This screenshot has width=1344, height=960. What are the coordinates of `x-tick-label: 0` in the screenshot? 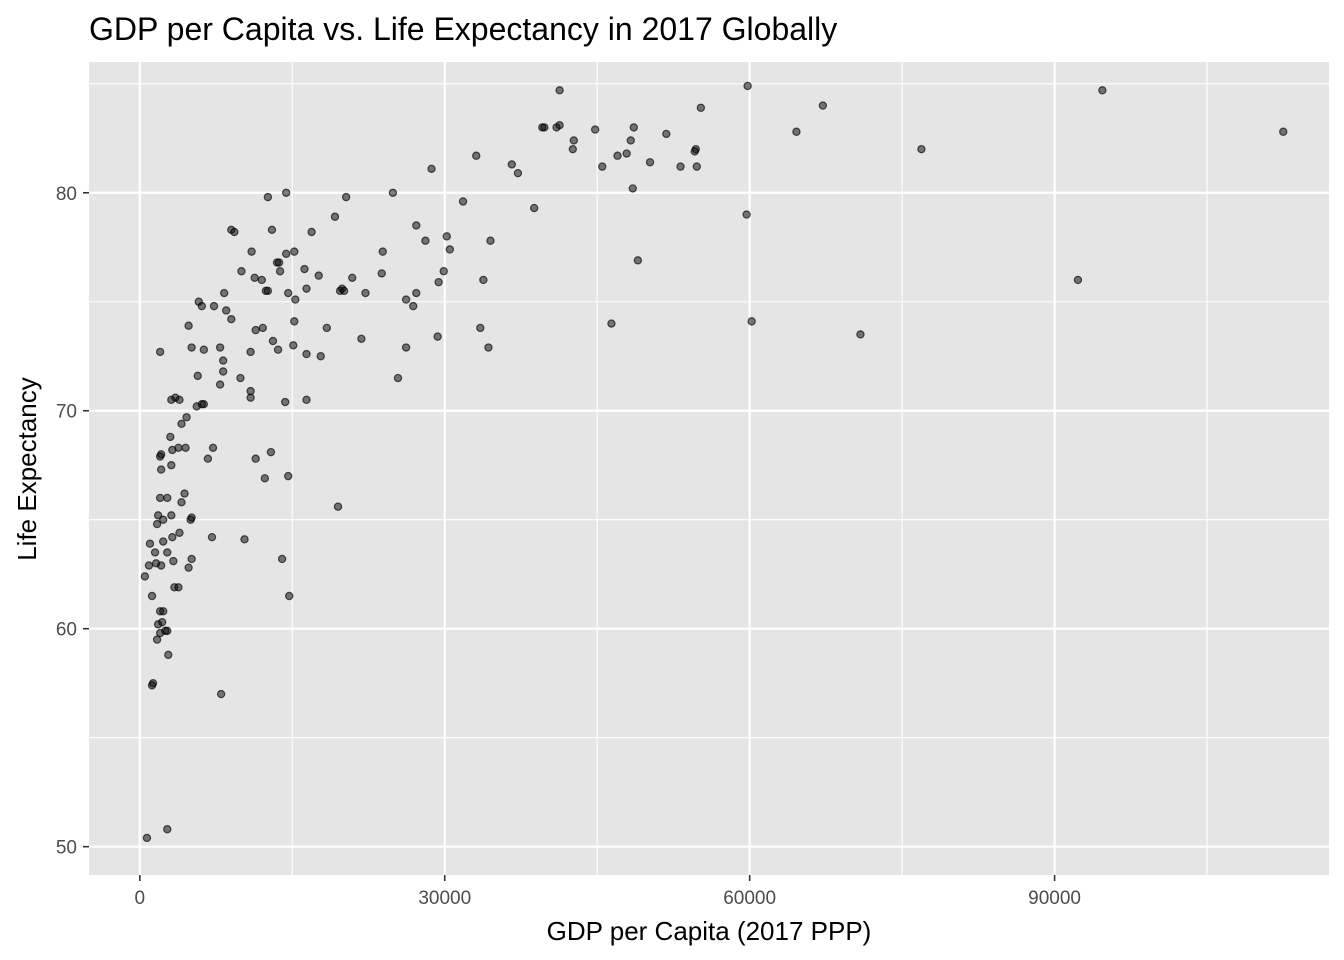 It's located at (140, 898).